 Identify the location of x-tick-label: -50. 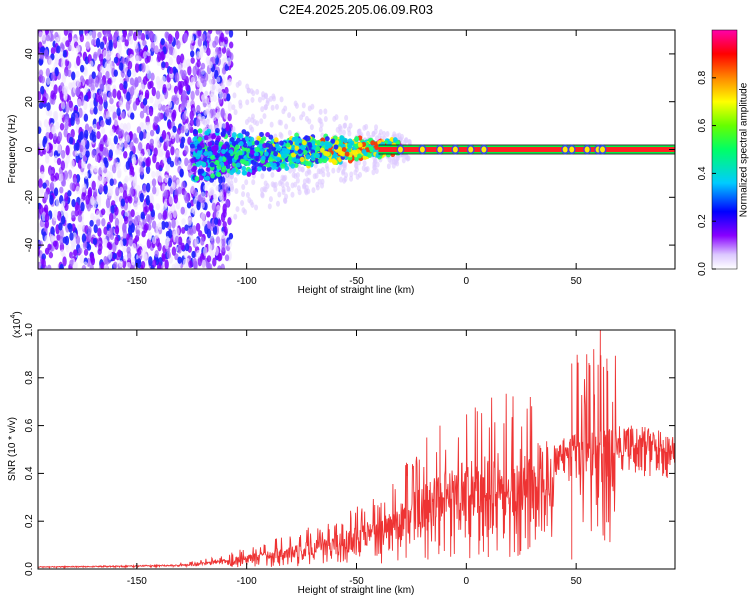
(356, 581).